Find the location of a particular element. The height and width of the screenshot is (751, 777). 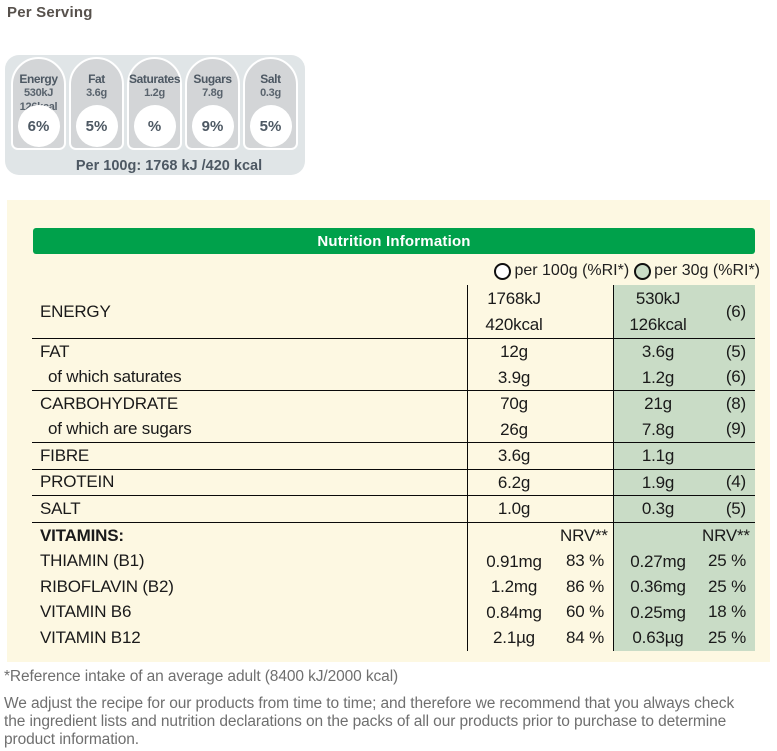

nutrition-table-row: SALT 1.0g 0.3g (5) is located at coordinates (393, 508).